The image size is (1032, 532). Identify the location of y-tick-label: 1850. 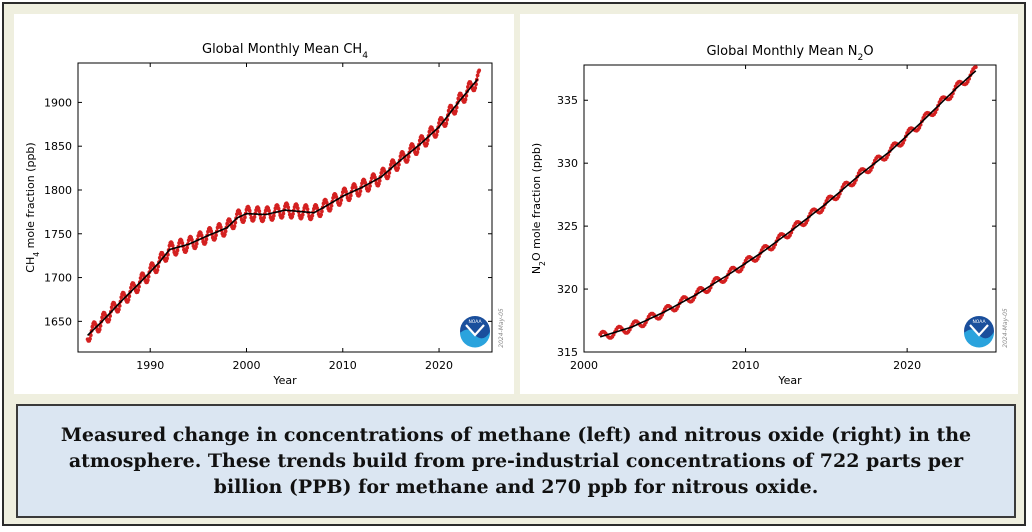
(58, 146).